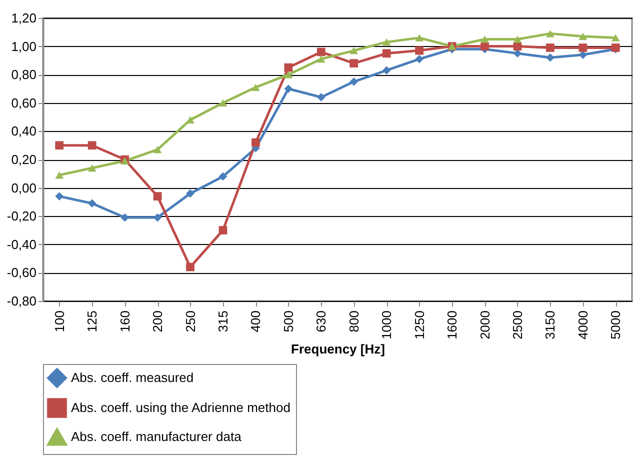 The image size is (640, 459). Describe the element at coordinates (23, 188) in the screenshot. I see `y-tick-label: 0,00` at that location.